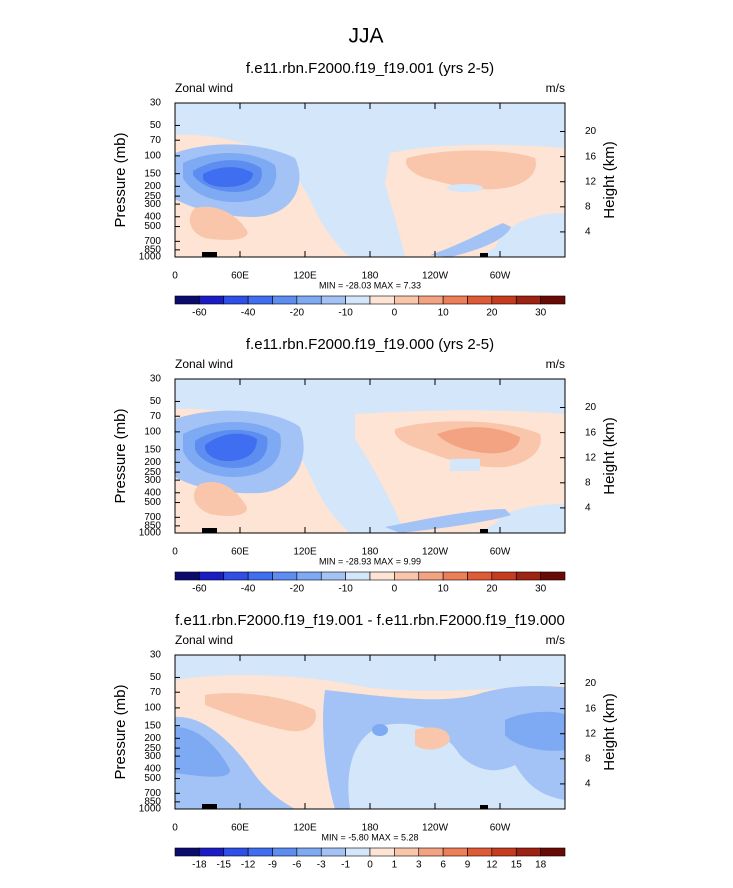  Describe the element at coordinates (345, 865) in the screenshot. I see `colorbar-label: -1` at that location.